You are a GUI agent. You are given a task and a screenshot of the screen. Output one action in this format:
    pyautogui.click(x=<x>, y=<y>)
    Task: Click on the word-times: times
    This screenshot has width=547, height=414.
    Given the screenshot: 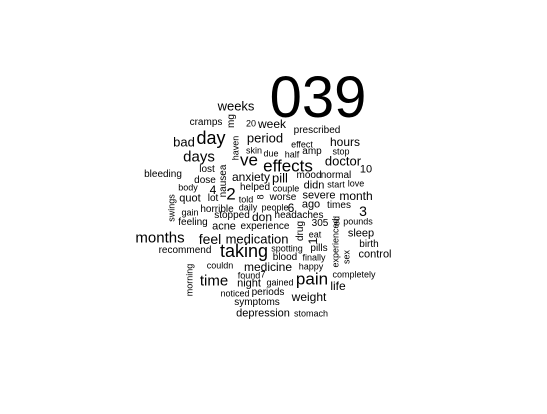 What is the action you would take?
    pyautogui.click(x=339, y=205)
    